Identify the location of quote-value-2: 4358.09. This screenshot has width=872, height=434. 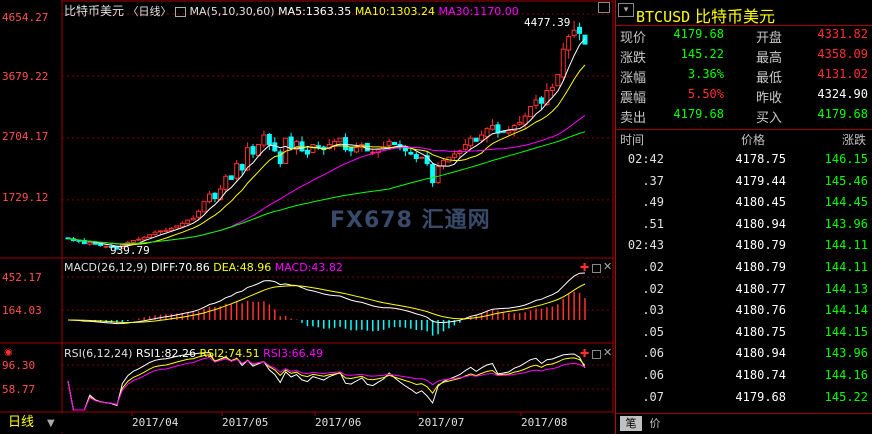
(842, 54).